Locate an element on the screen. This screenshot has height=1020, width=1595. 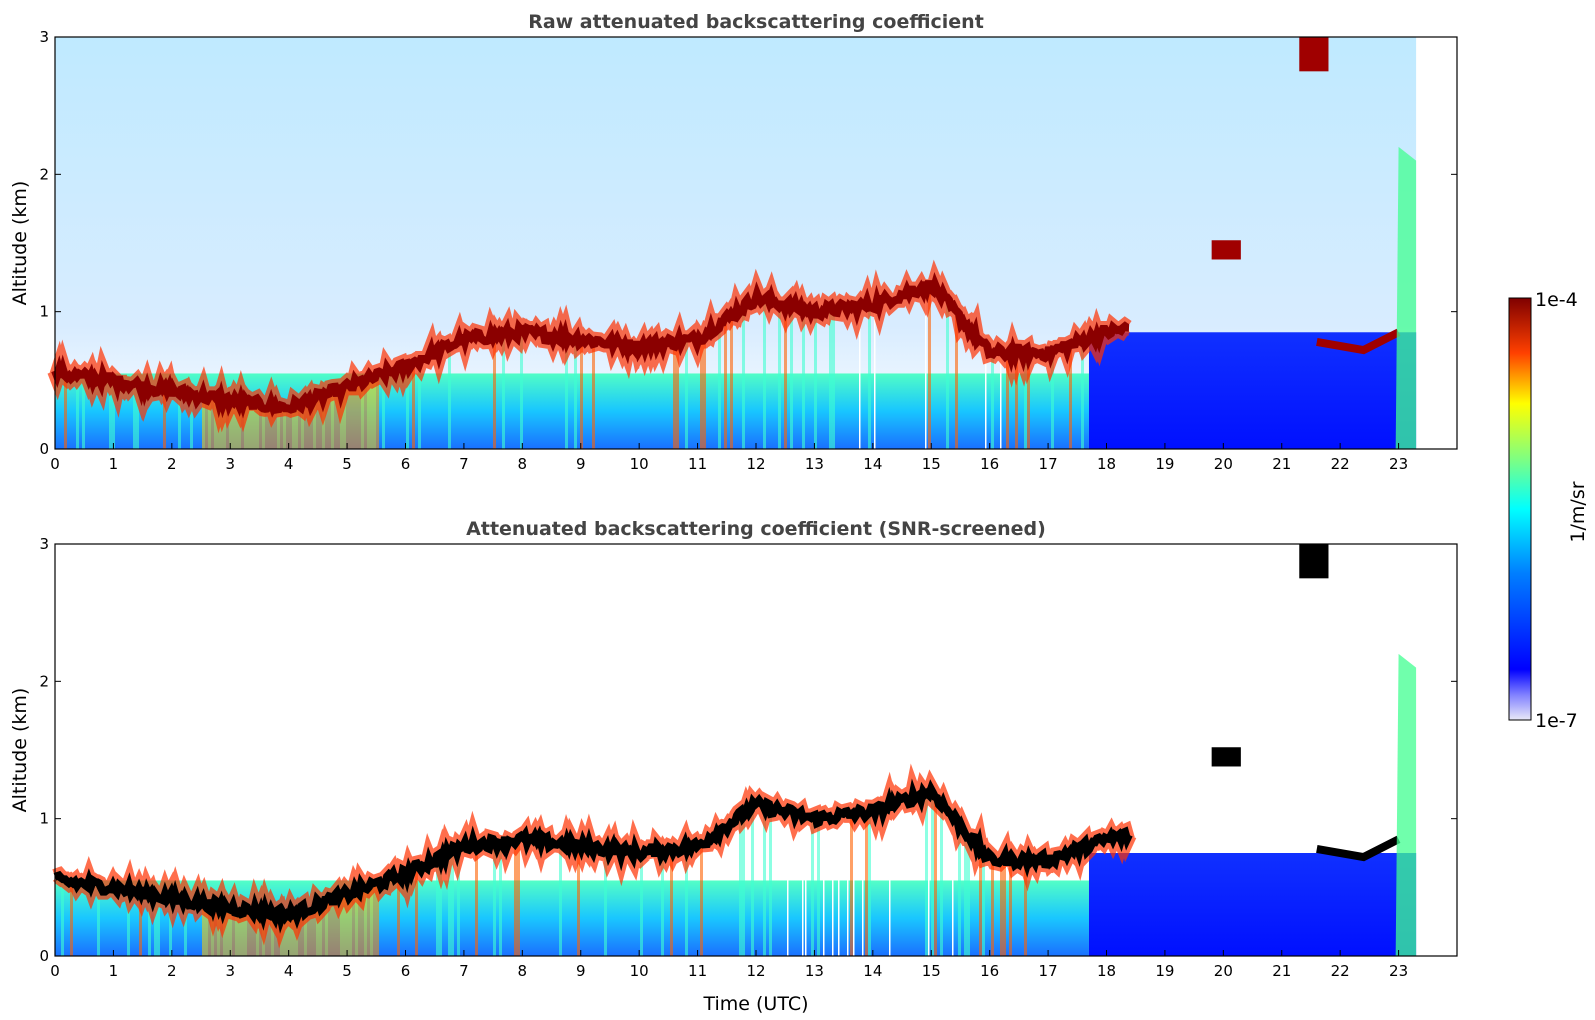
bottom-x-tick-label: 5 is located at coordinates (347, 971).